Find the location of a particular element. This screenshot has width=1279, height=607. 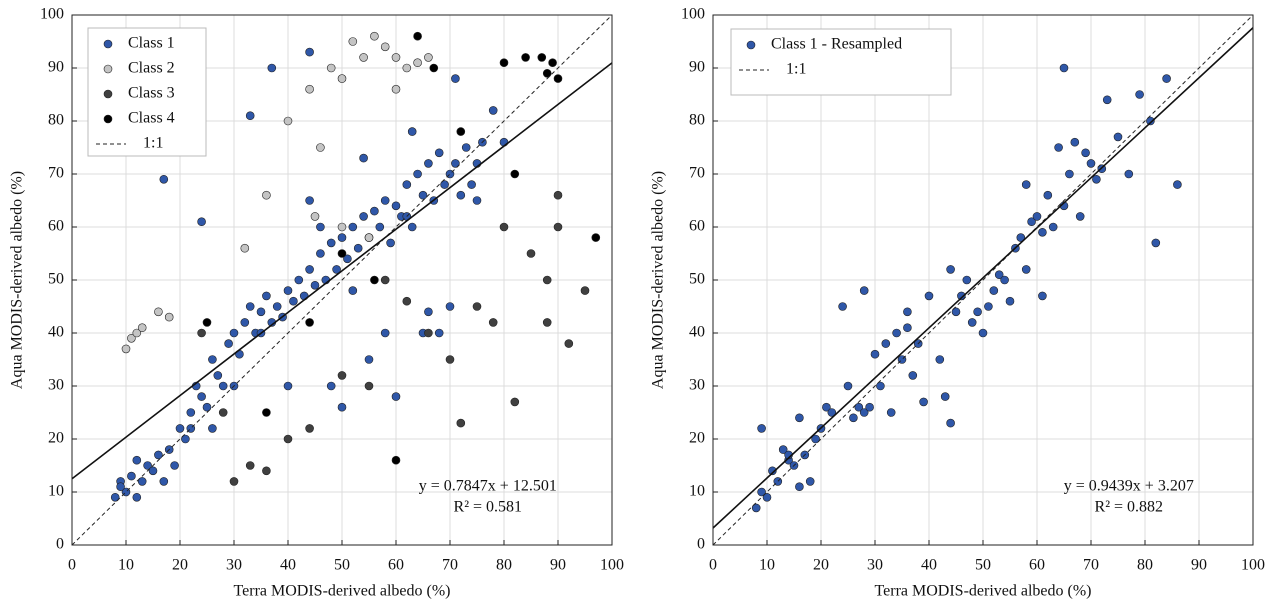

fit-r-squared: R² = 0.882 is located at coordinates (1129, 507).